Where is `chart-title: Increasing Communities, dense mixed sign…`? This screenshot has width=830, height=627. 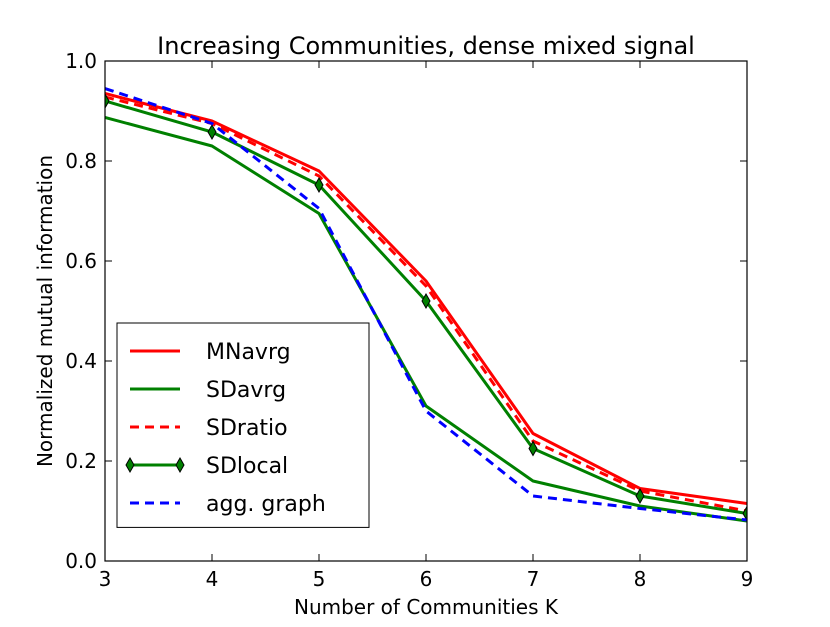 chart-title: Increasing Communities, dense mixed sign… is located at coordinates (426, 46).